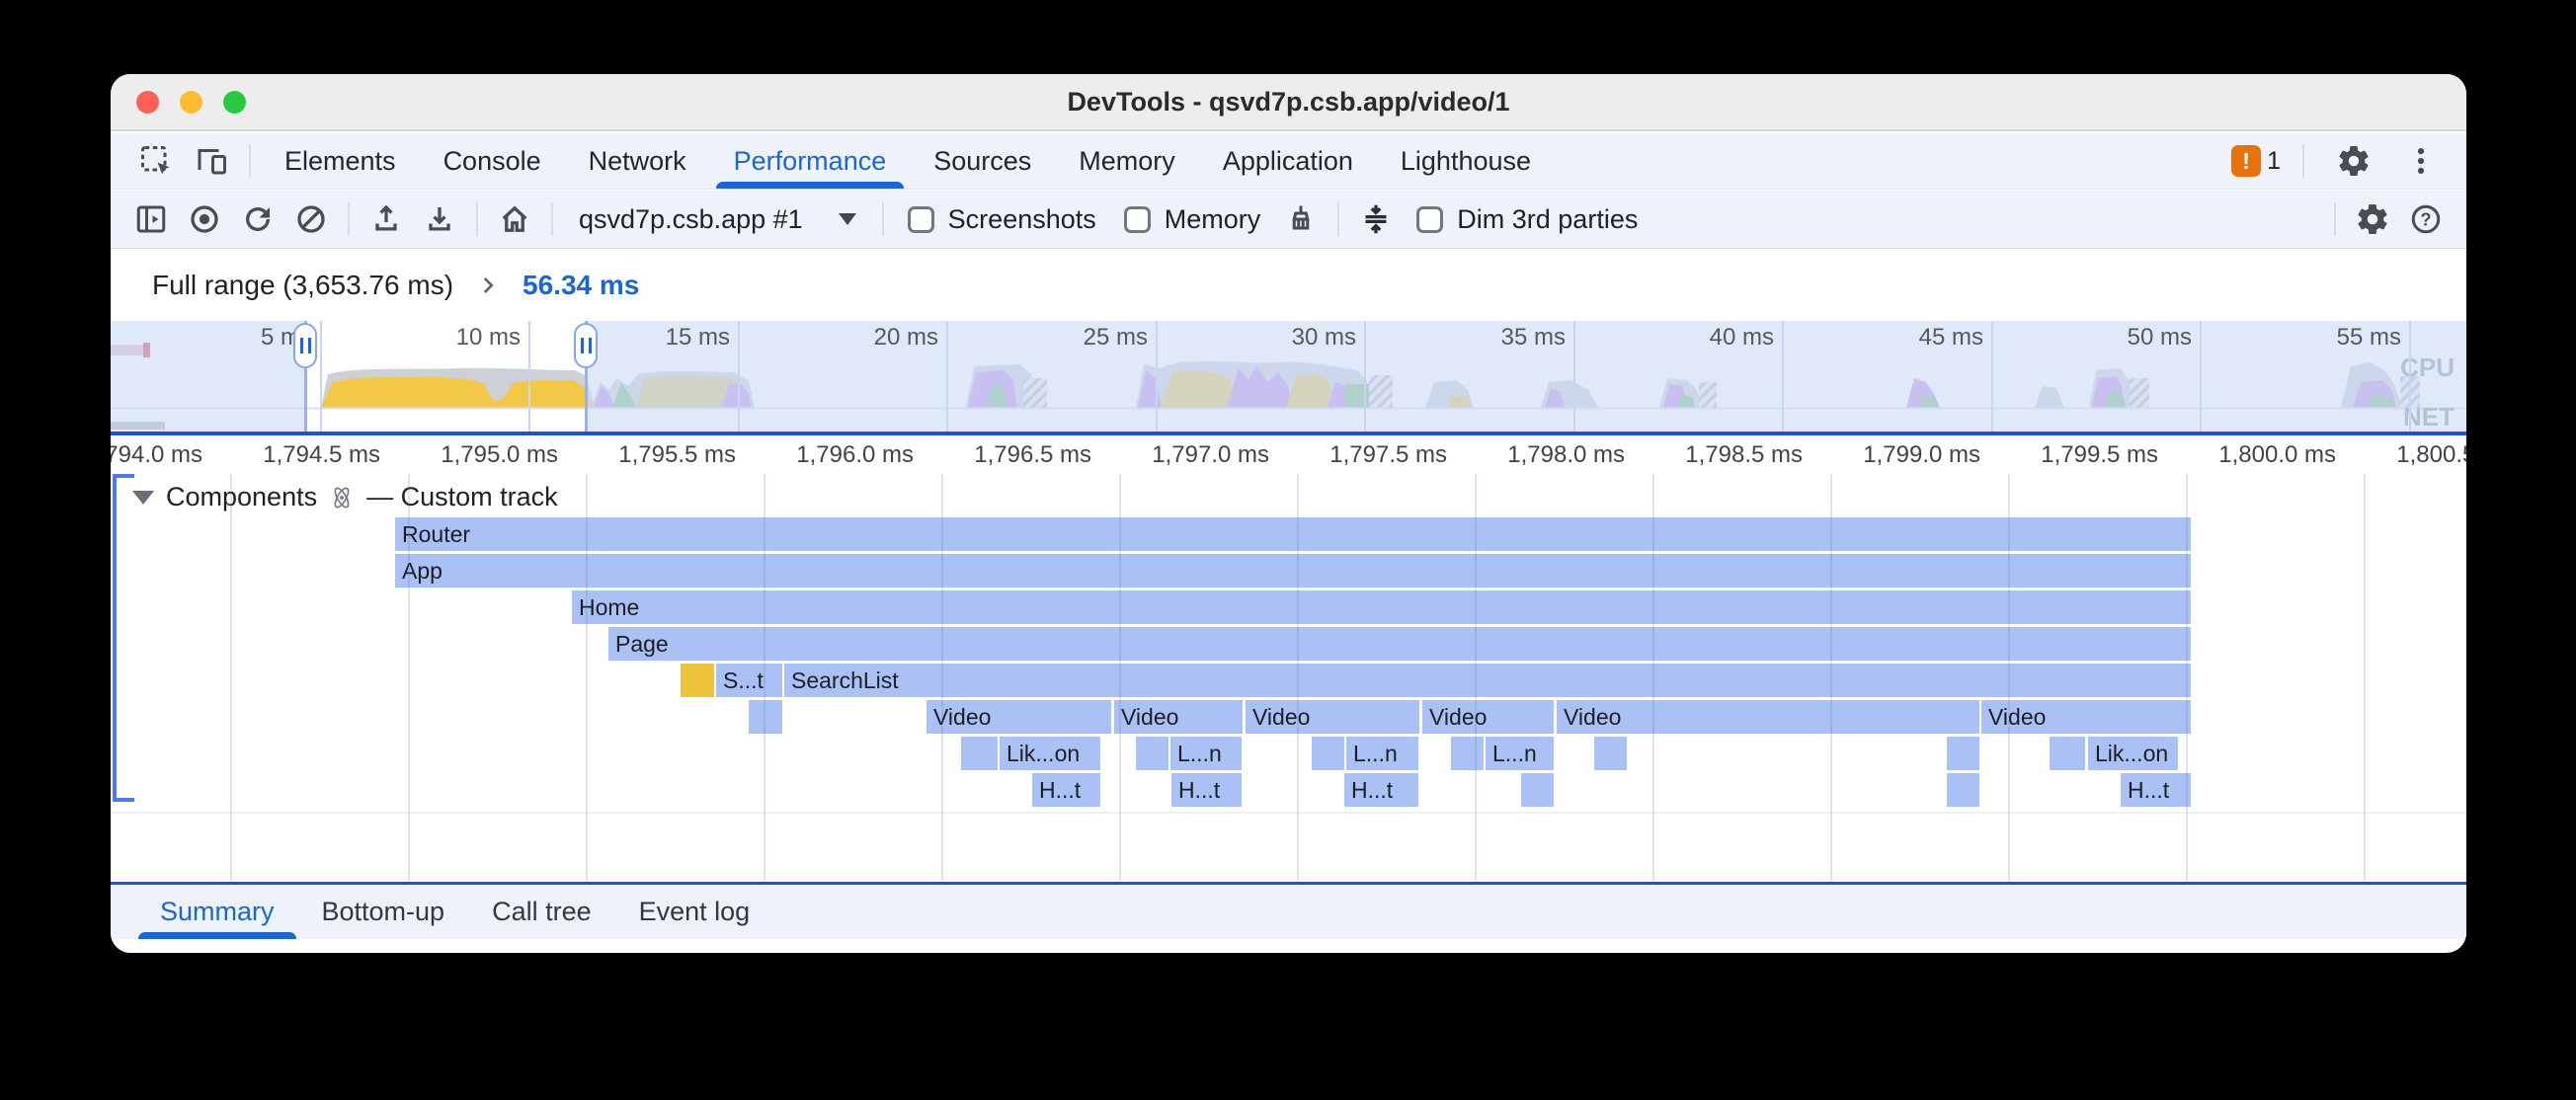  What do you see at coordinates (1157, 376) in the screenshot?
I see `overview-tick-line` at bounding box center [1157, 376].